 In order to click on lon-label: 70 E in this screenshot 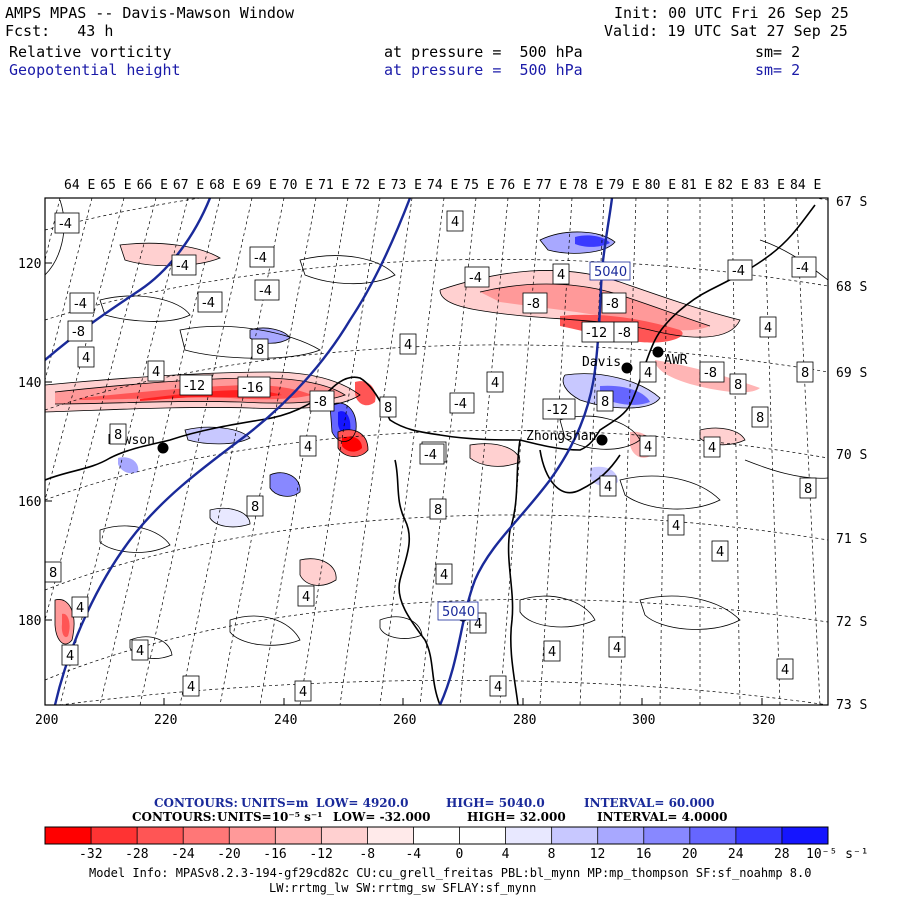, I will do `click(297, 185)`.